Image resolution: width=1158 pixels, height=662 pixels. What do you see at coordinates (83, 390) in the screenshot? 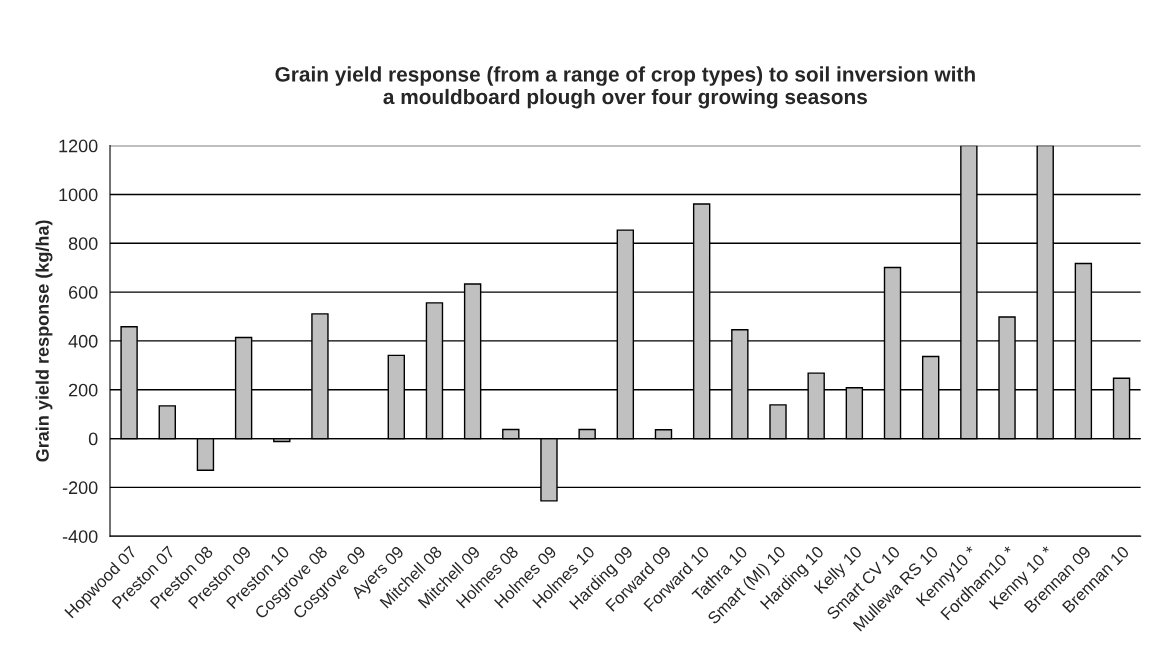
I see `y-tick-label: 200` at bounding box center [83, 390].